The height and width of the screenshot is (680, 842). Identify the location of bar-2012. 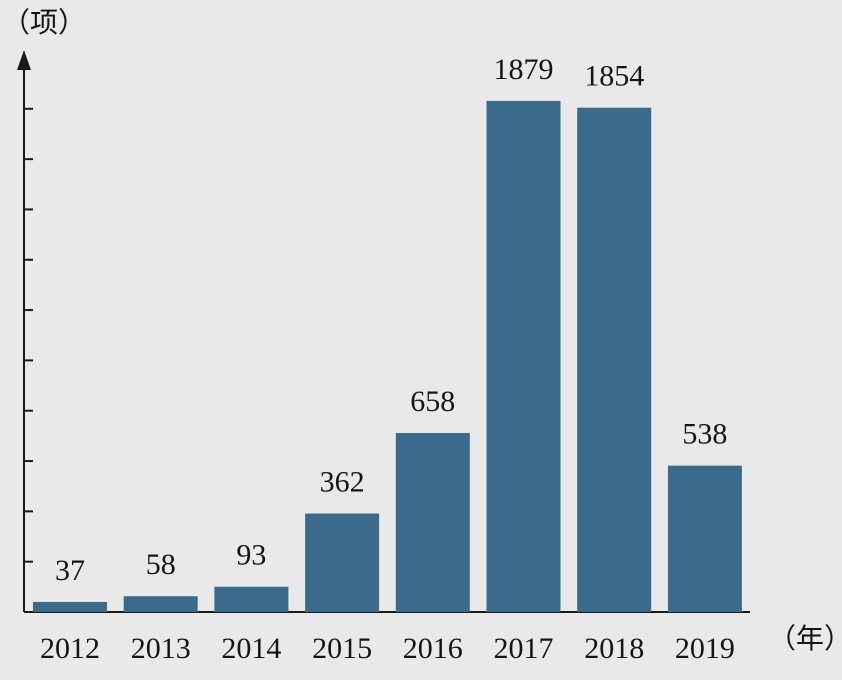
(70, 606).